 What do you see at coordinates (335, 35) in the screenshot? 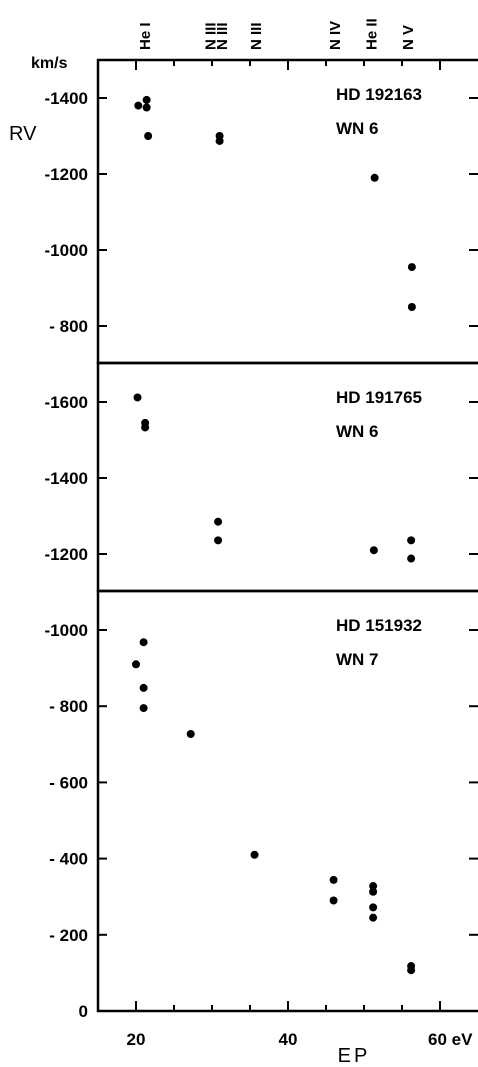
I see `ion-line-label: N IV` at bounding box center [335, 35].